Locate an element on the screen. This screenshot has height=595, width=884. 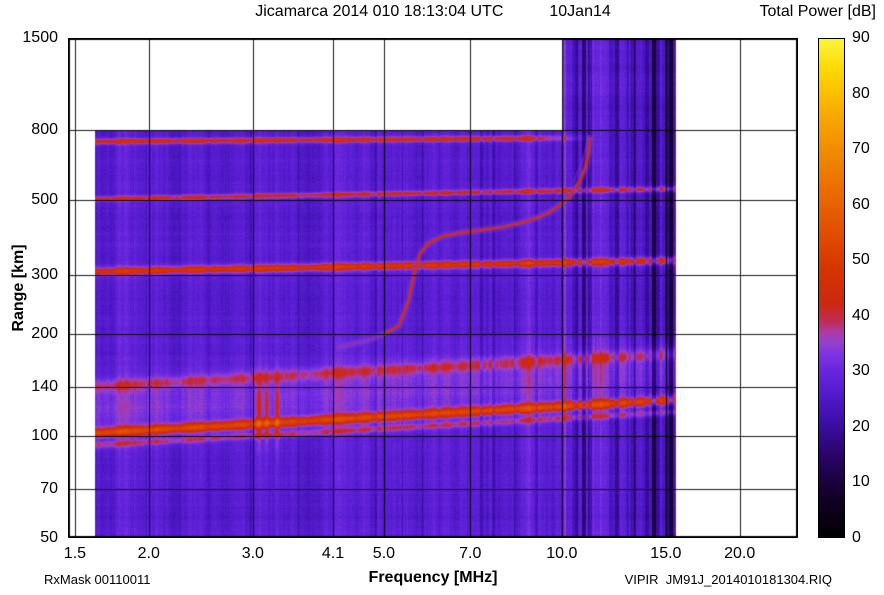
x-tick-label: 5.0 is located at coordinates (384, 553).